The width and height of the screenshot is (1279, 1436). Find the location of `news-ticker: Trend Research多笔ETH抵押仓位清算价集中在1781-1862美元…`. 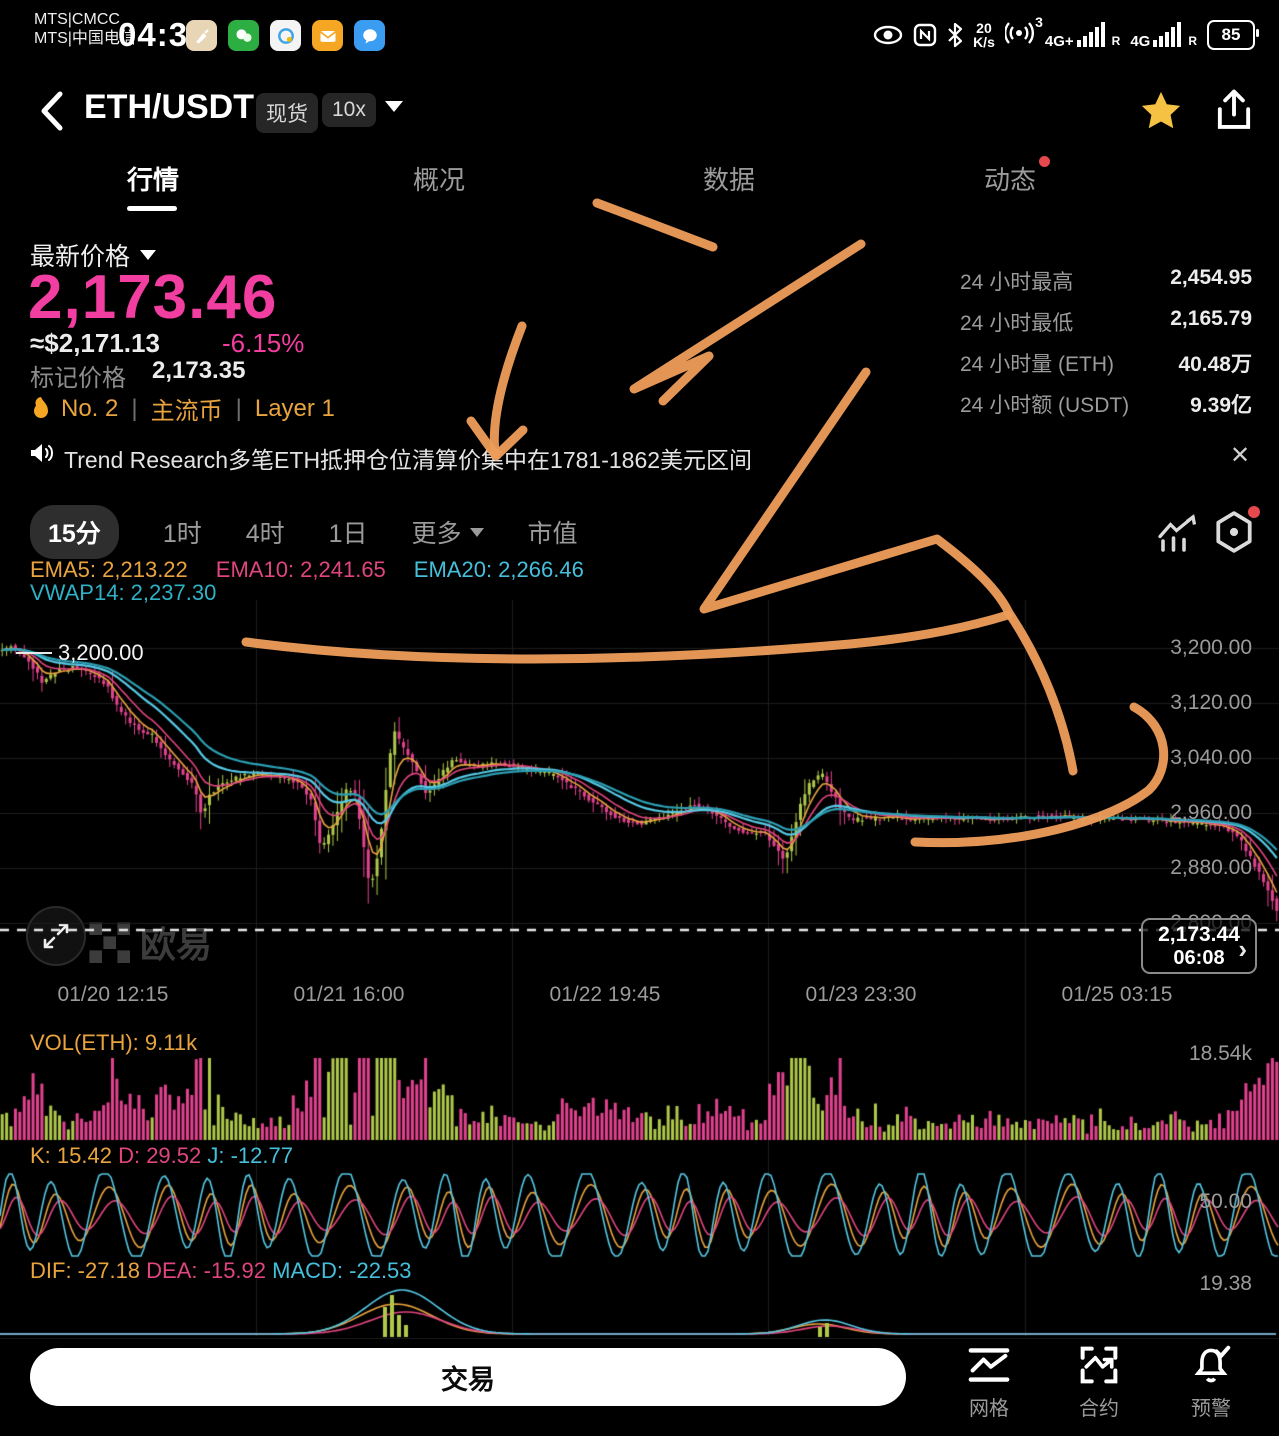

news-ticker: Trend Research多笔ETH抵押仓位清算价集中在1781-1862美元… is located at coordinates (408, 460).